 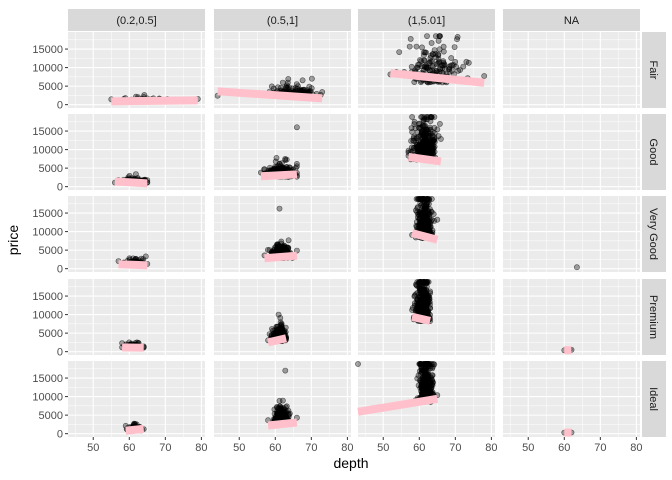 What do you see at coordinates (350, 463) in the screenshot?
I see `x-axis-title: depth` at bounding box center [350, 463].